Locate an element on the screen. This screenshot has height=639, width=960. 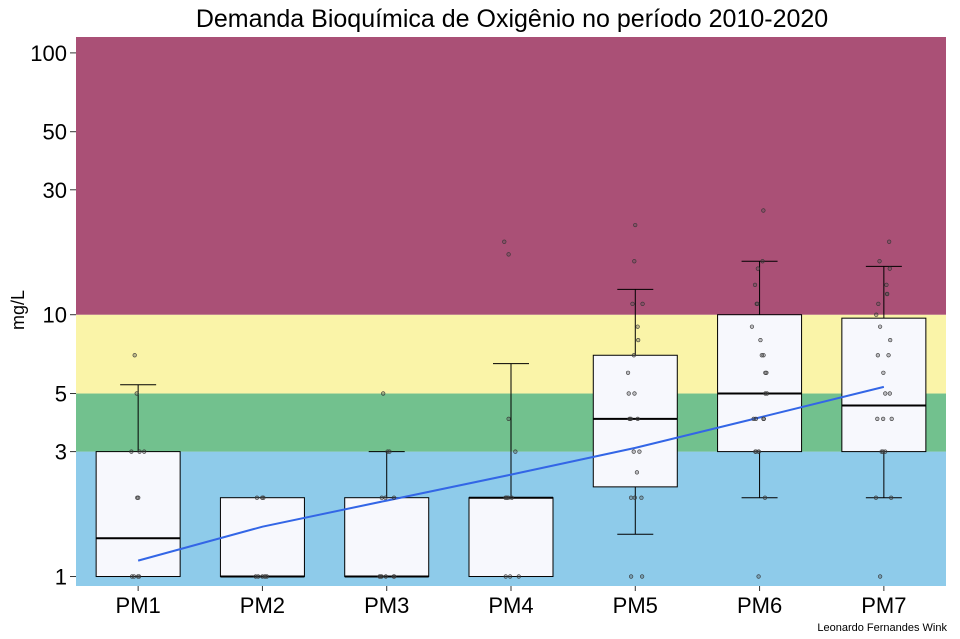
x-tick-label: PM6 is located at coordinates (759, 605).